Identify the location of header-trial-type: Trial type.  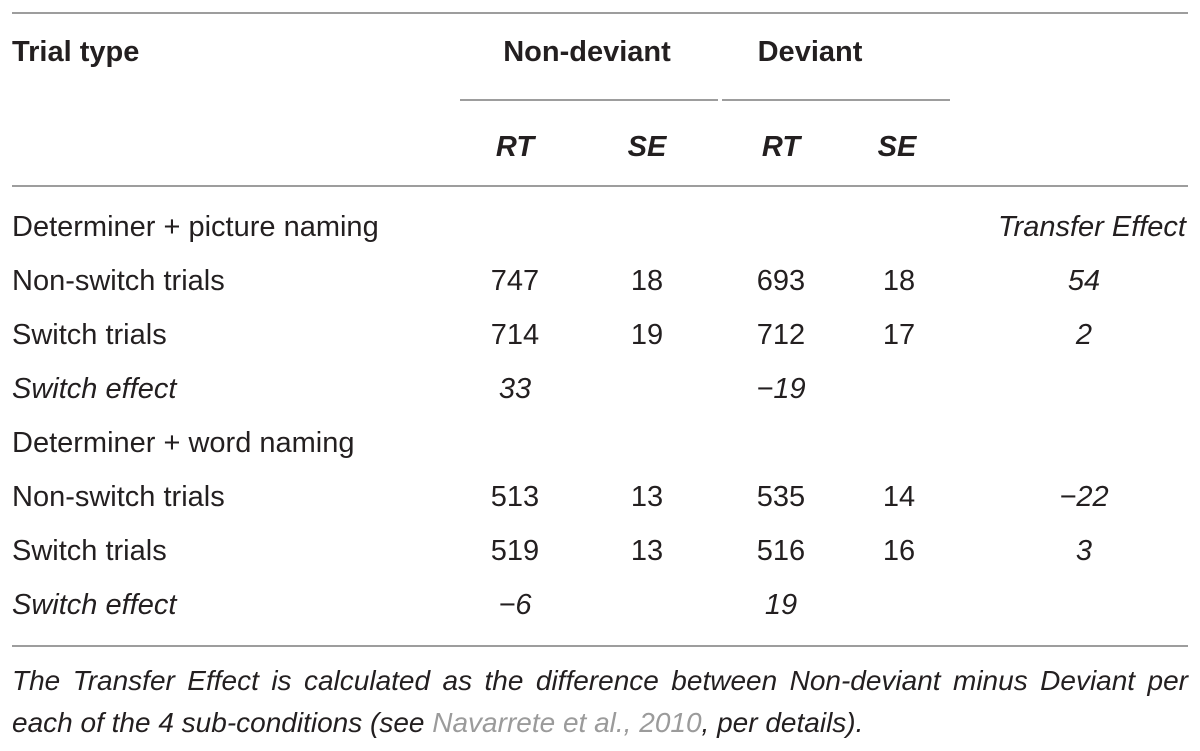
(76, 52).